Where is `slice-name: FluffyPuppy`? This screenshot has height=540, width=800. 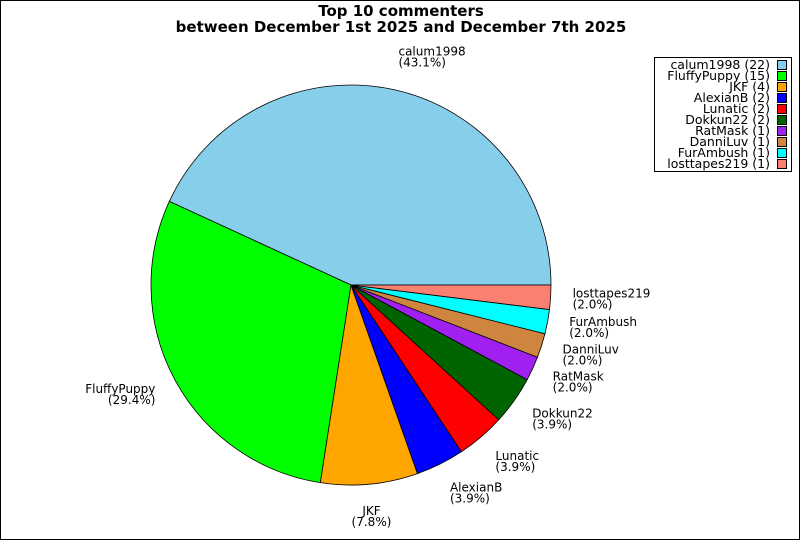
slice-name: FluffyPuppy is located at coordinates (120, 389).